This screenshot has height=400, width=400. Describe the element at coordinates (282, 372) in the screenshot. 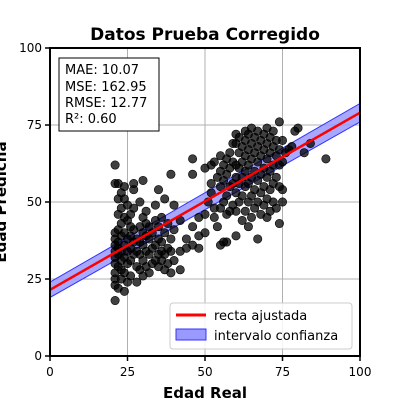

I see `x-tick-label-3: 75` at that location.